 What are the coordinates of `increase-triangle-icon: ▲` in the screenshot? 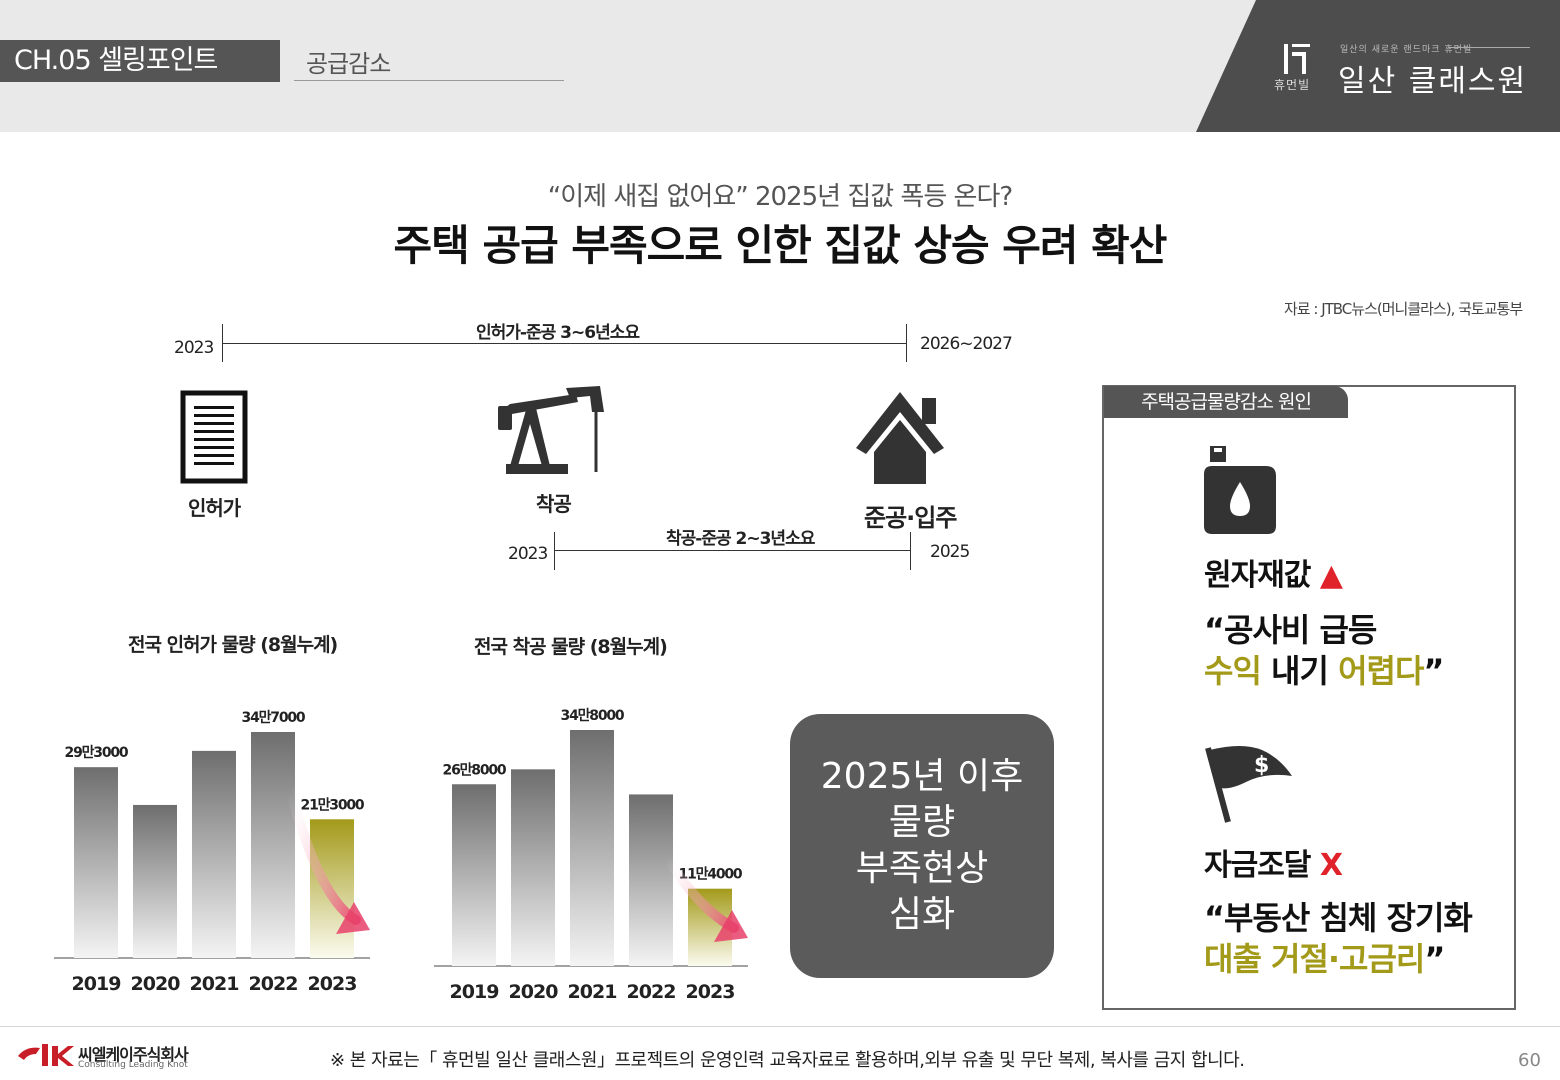 It's located at (1331, 575).